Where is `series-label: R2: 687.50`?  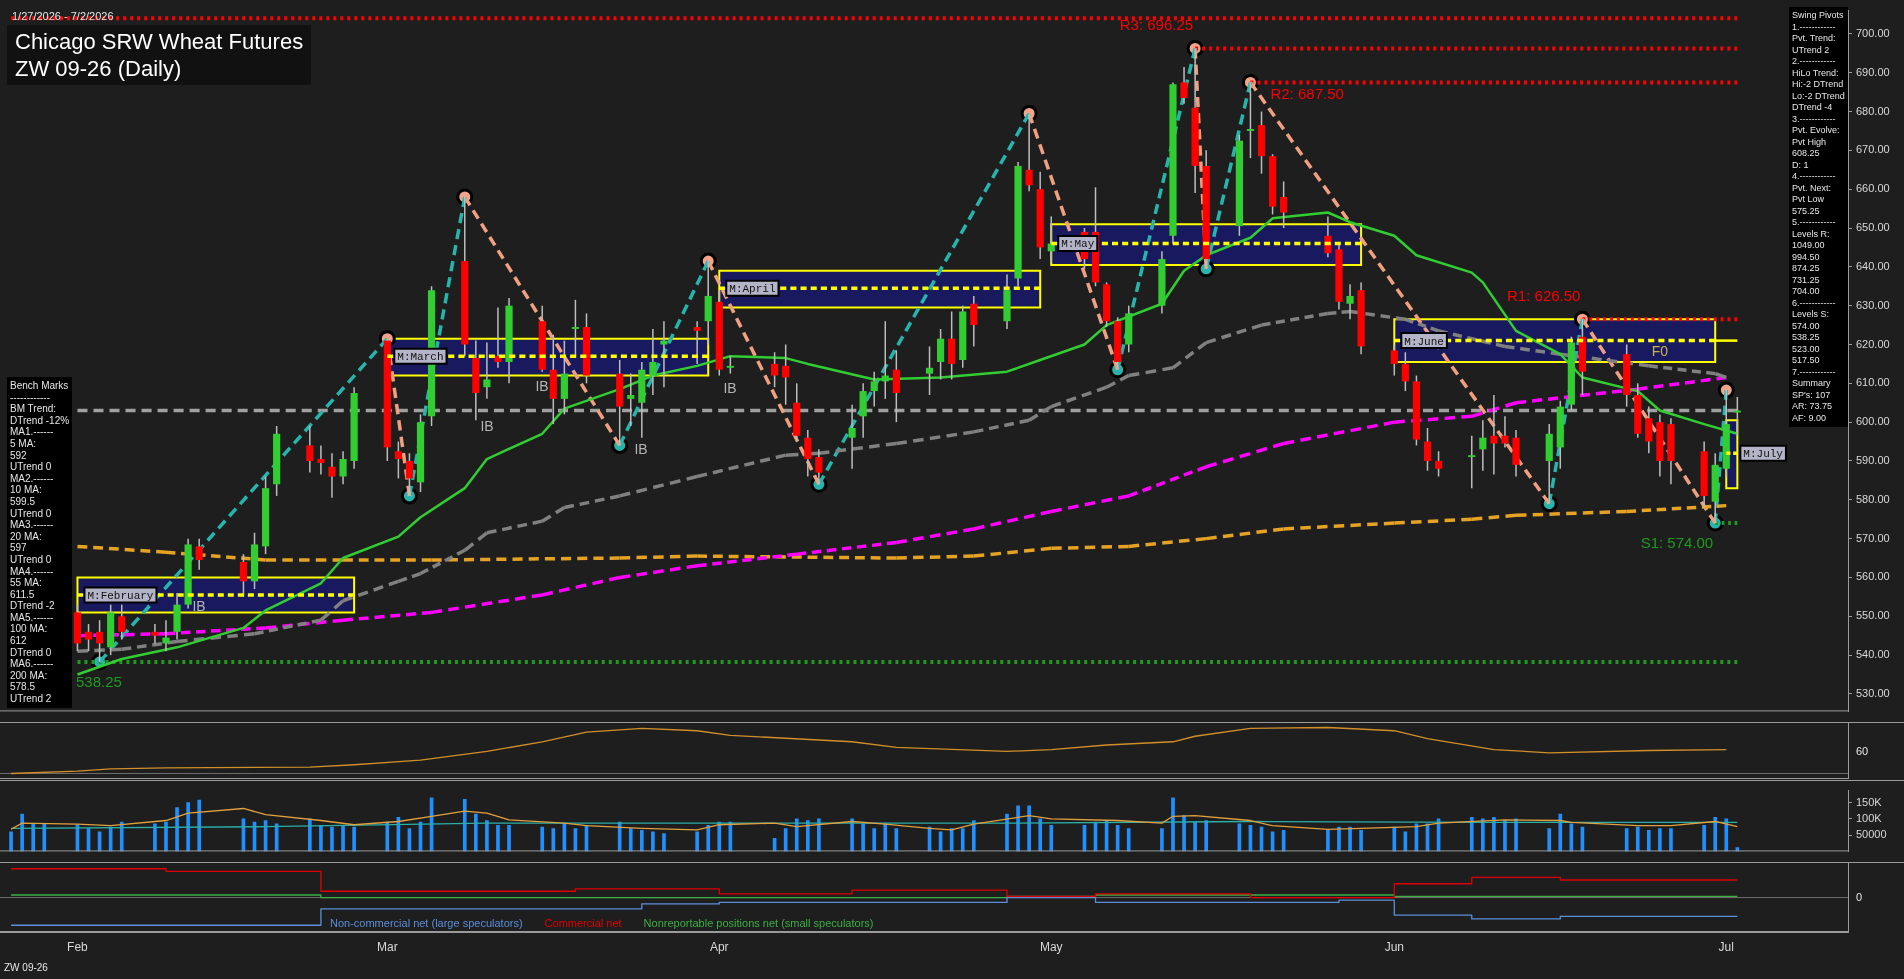 series-label: R2: 687.50 is located at coordinates (1307, 94).